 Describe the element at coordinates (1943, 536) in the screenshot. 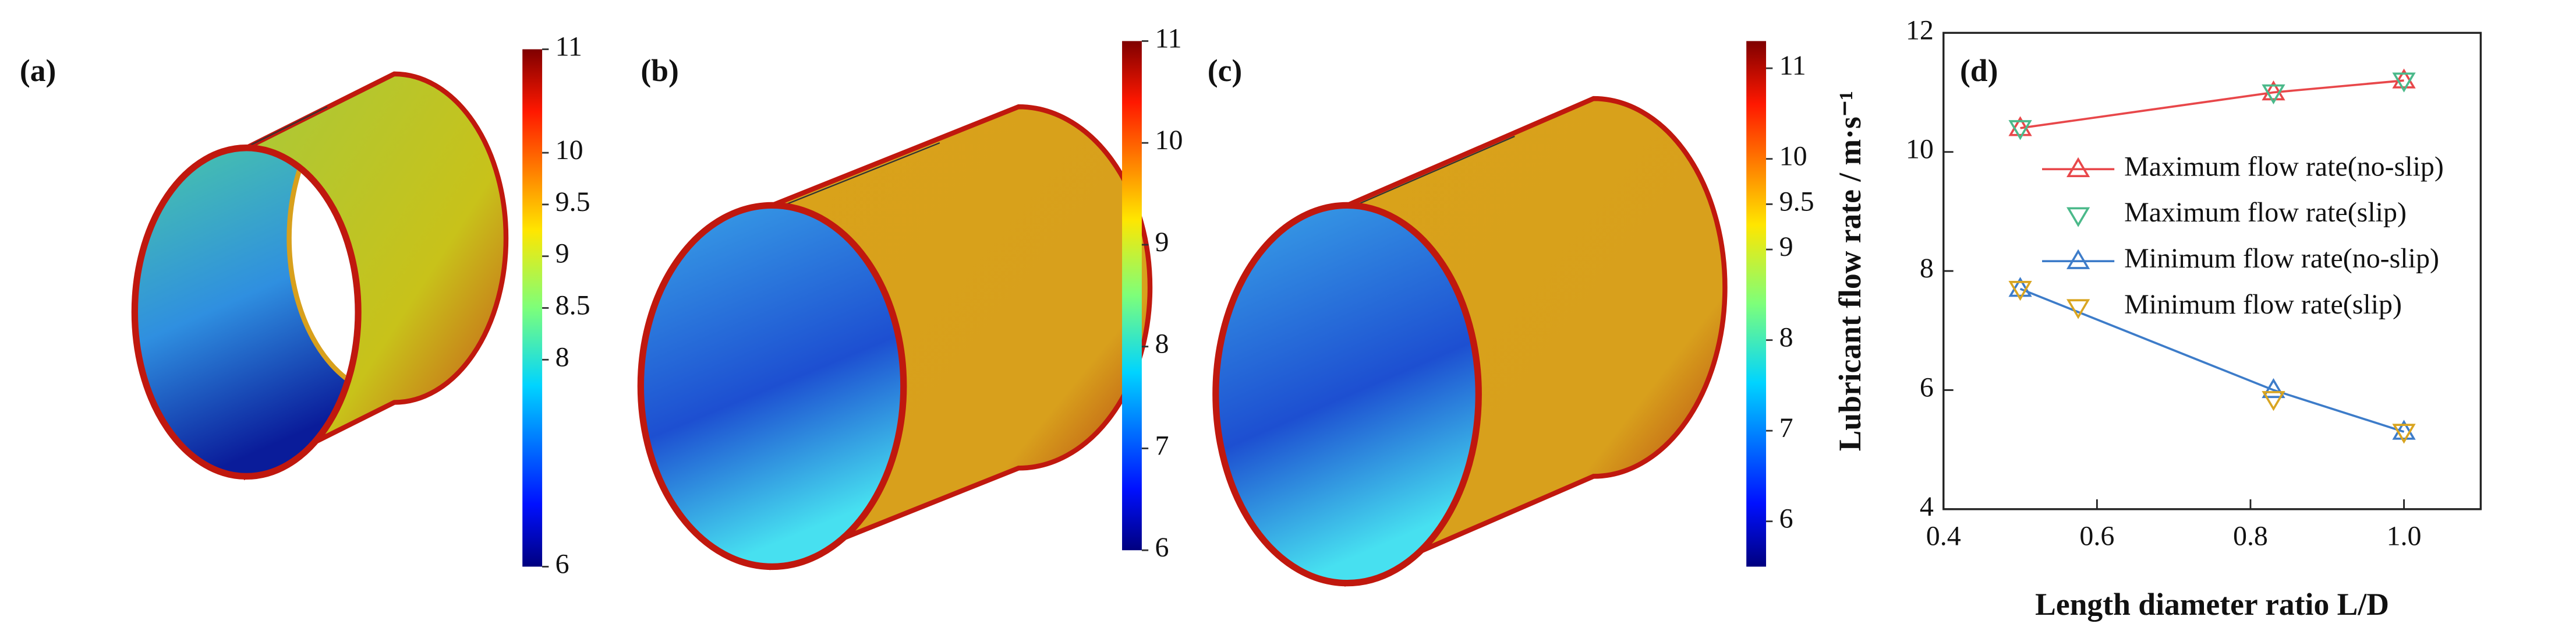

I see `x-tick-label: 0.4` at that location.